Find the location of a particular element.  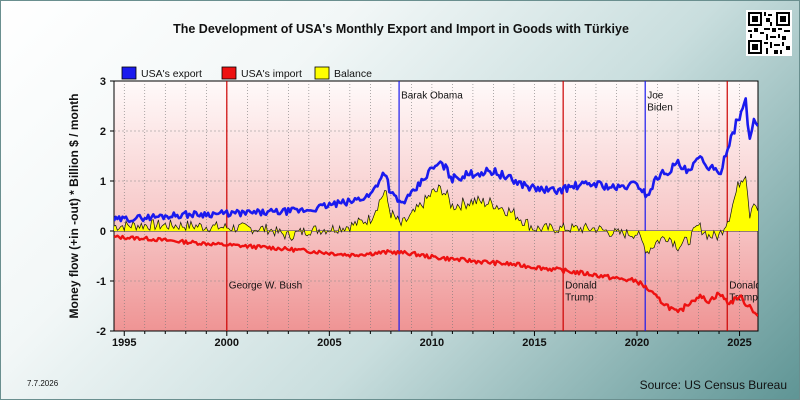

x-tick-label: 2010 is located at coordinates (432, 343).